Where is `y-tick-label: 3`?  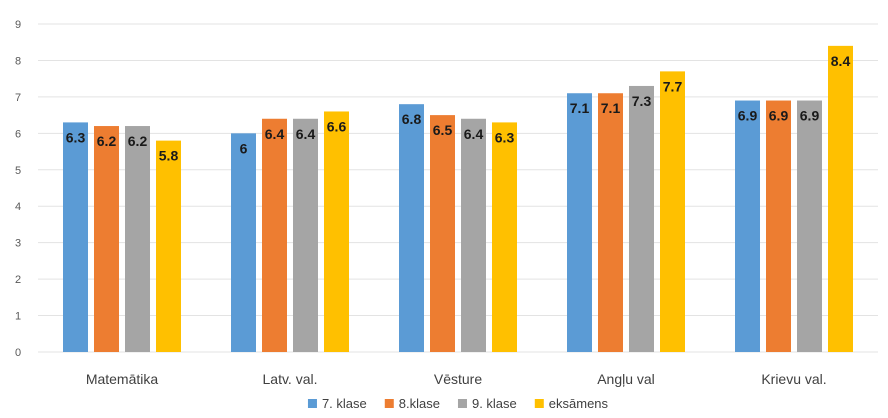 y-tick-label: 3 is located at coordinates (18, 244).